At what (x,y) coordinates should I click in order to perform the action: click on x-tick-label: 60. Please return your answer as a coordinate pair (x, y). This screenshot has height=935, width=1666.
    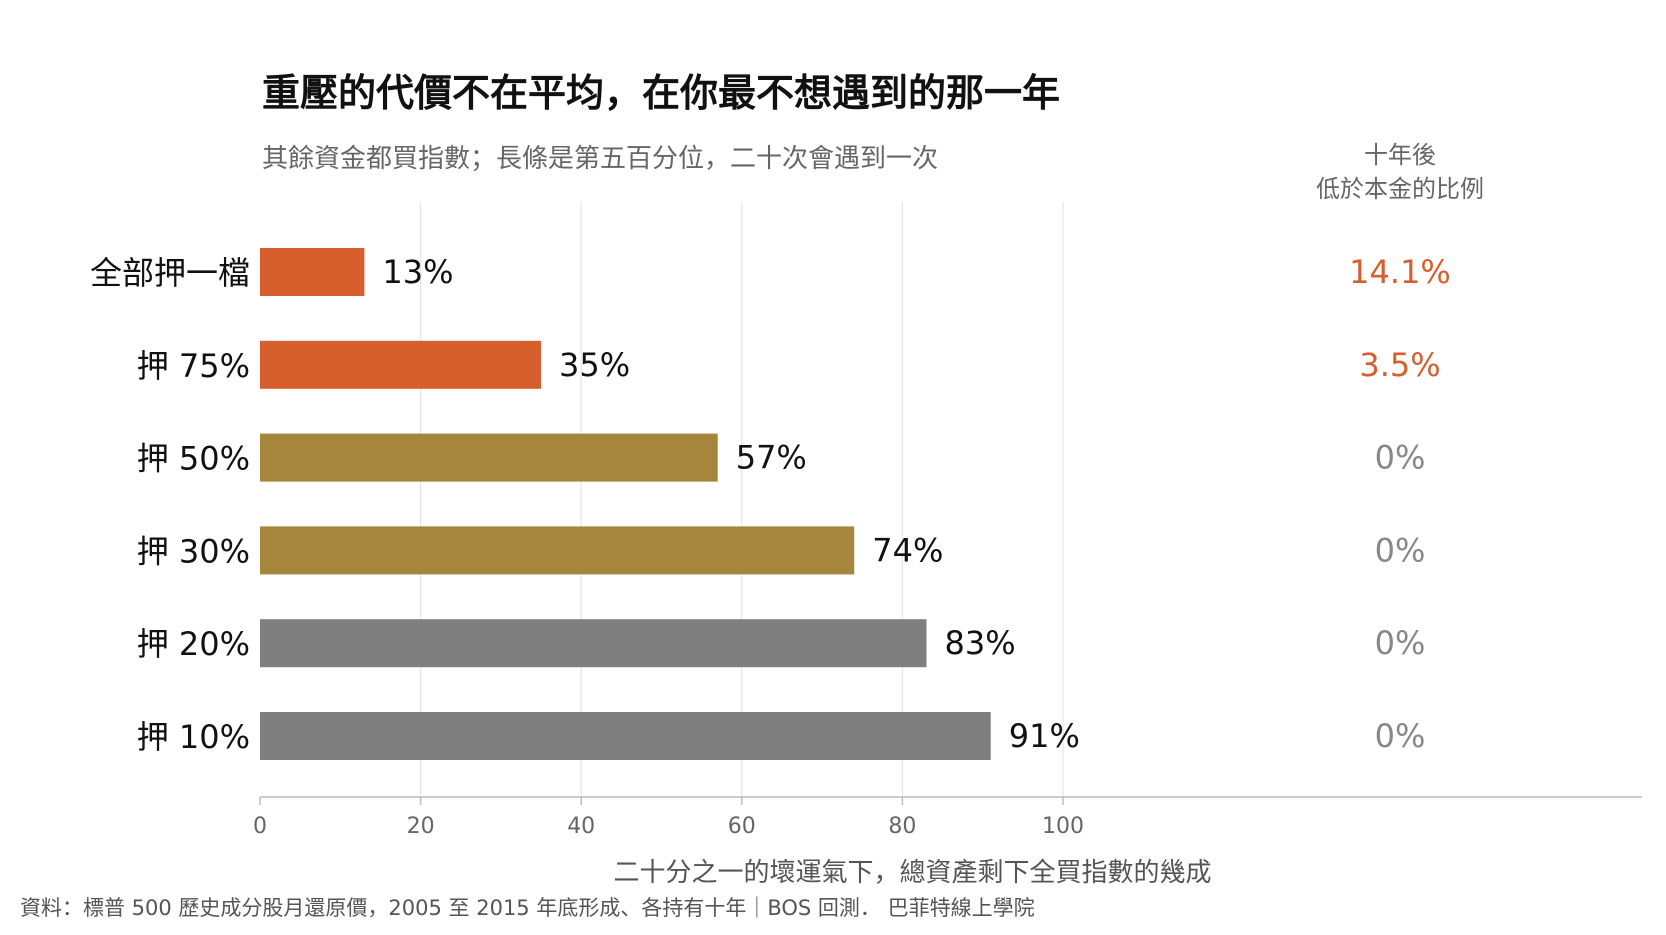
    Looking at the image, I should click on (742, 826).